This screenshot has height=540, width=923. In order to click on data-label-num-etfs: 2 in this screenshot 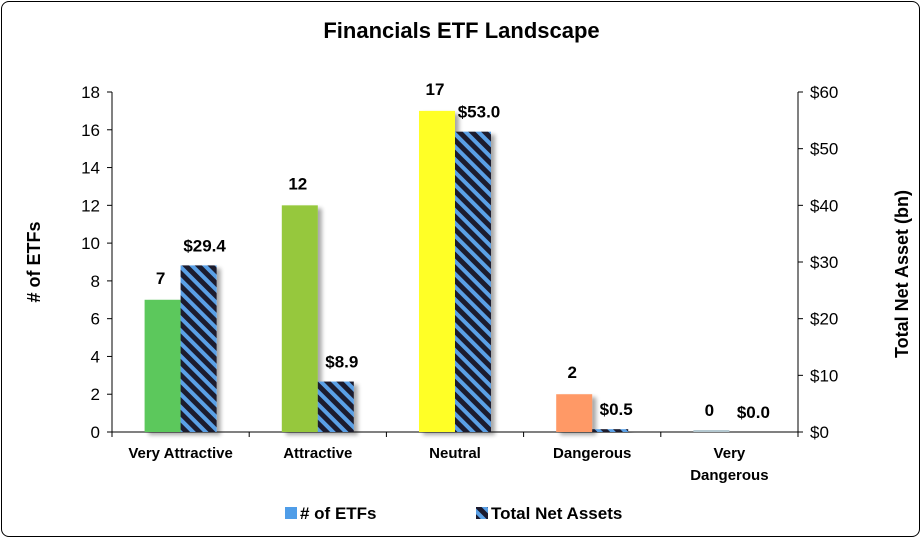, I will do `click(571, 372)`.